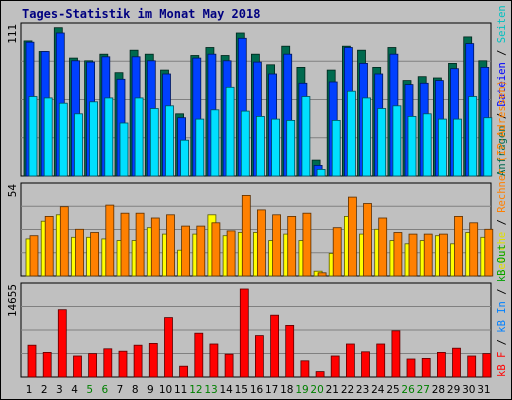 The image size is (512, 400). What do you see at coordinates (180, 390) in the screenshot?
I see `x-tick-label-day-11: 11` at bounding box center [180, 390].